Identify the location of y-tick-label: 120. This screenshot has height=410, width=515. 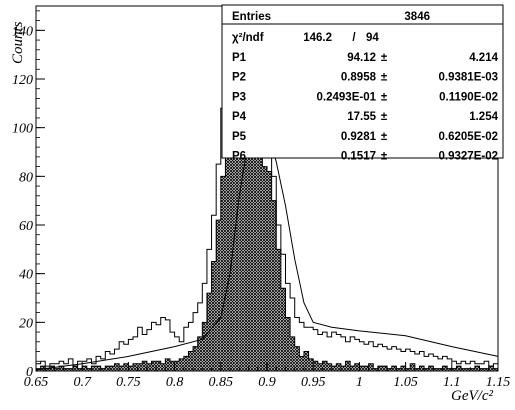
(22, 80).